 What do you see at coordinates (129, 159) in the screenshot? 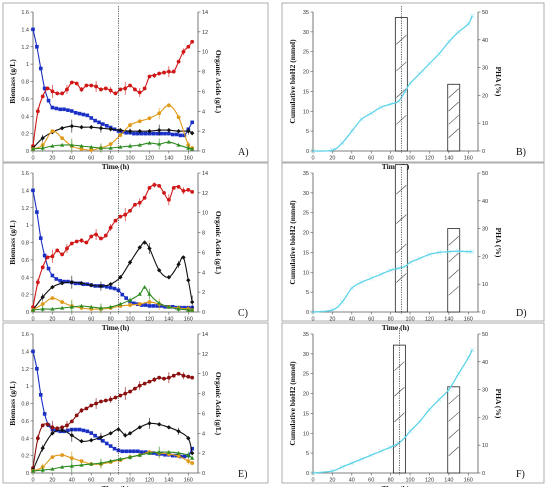
I see `x-tick-label: 100` at bounding box center [129, 159].